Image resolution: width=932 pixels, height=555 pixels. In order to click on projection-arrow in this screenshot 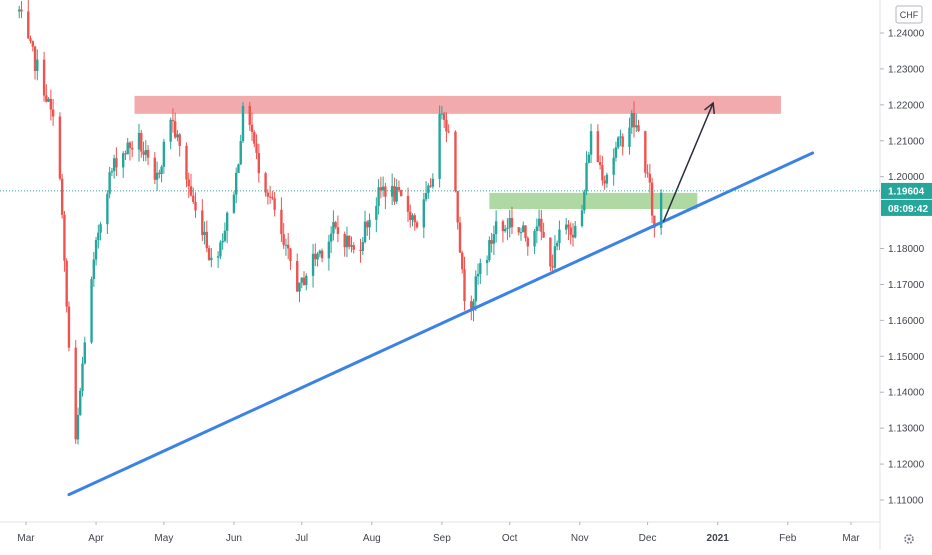, I will do `click(688, 162)`.